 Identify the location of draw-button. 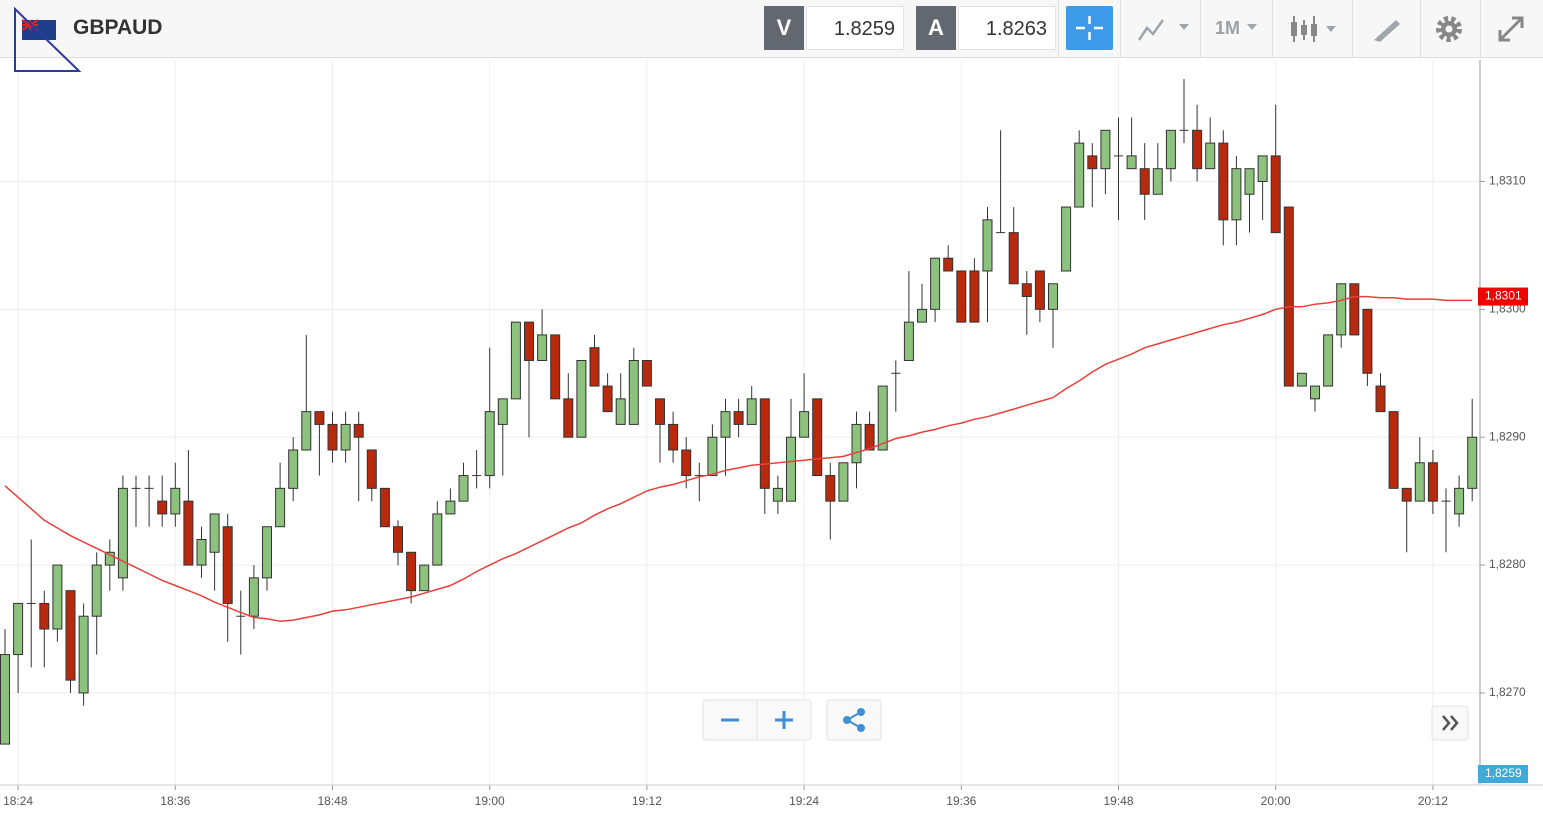
(1387, 29).